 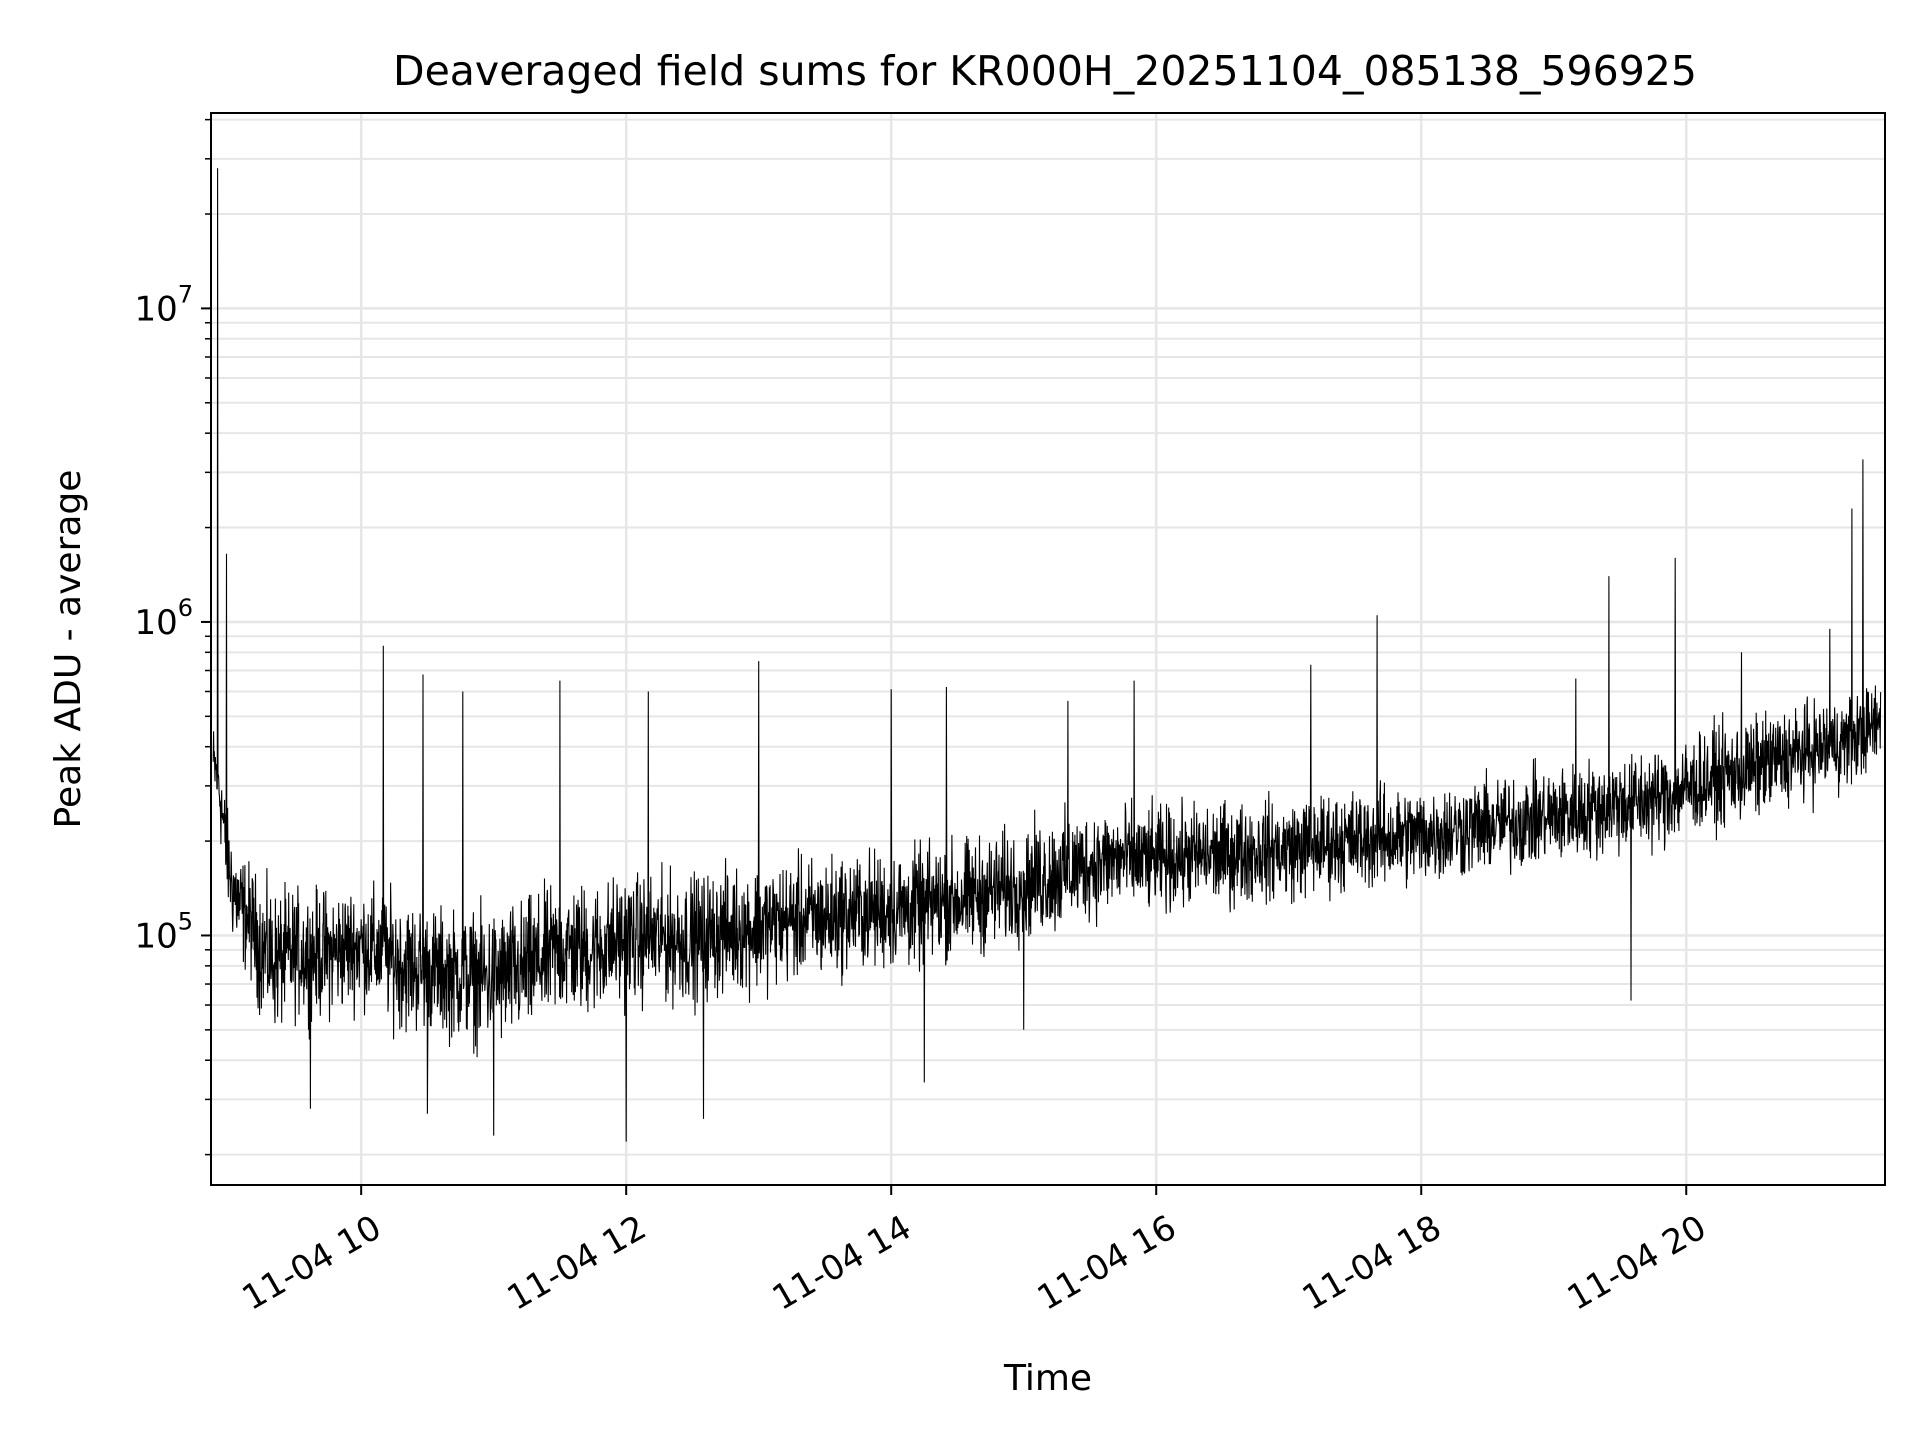 What do you see at coordinates (163, 304) in the screenshot?
I see `y-tick-label: 10⁷` at bounding box center [163, 304].